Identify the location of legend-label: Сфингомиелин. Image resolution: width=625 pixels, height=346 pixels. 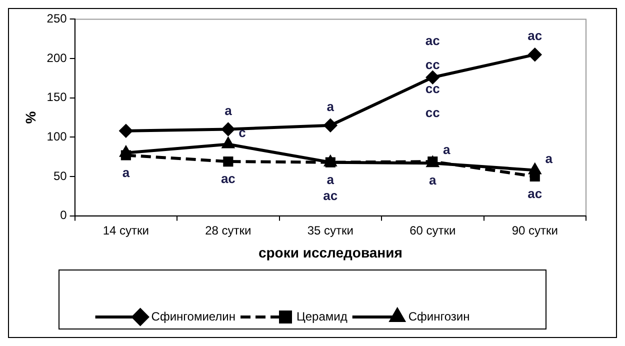
(193, 316).